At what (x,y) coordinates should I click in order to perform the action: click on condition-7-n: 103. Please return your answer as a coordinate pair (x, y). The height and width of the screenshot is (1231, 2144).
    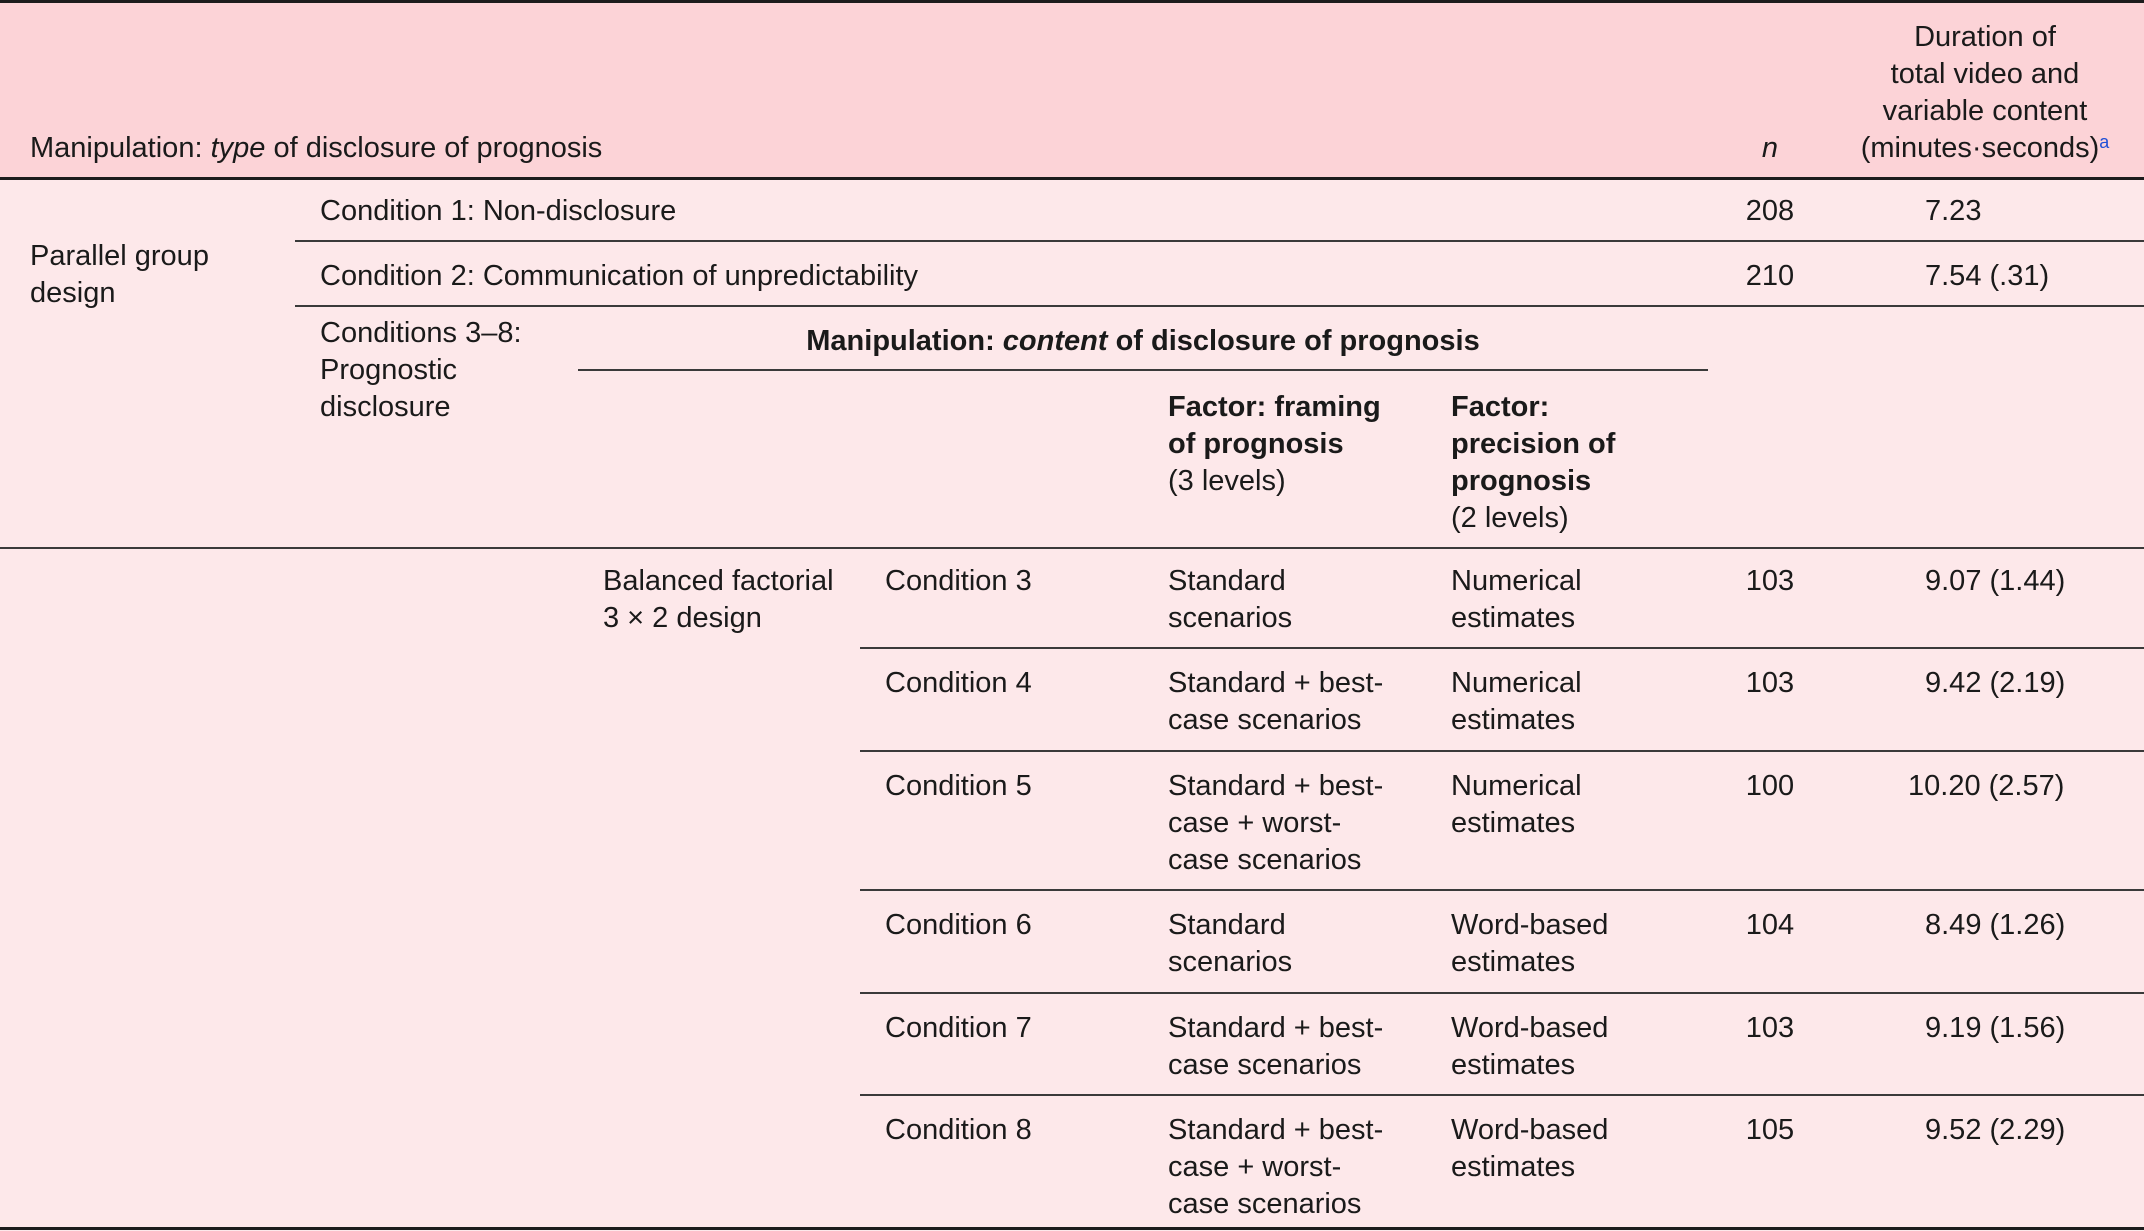
    Looking at the image, I should click on (1770, 1028).